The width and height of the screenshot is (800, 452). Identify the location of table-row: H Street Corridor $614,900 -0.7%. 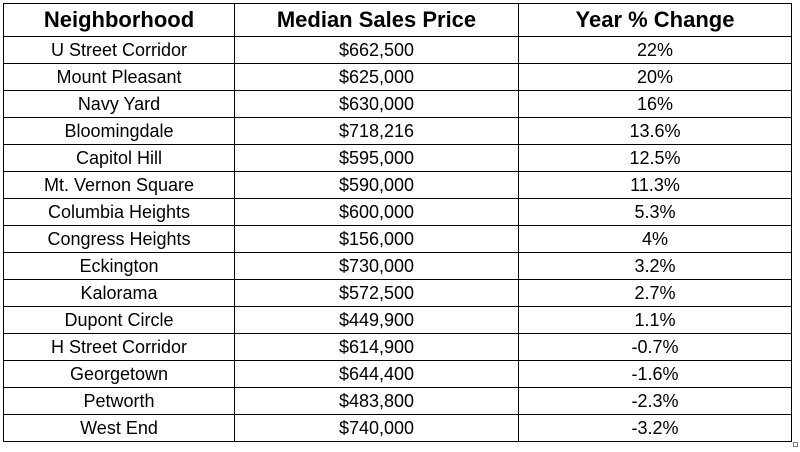
(397, 347).